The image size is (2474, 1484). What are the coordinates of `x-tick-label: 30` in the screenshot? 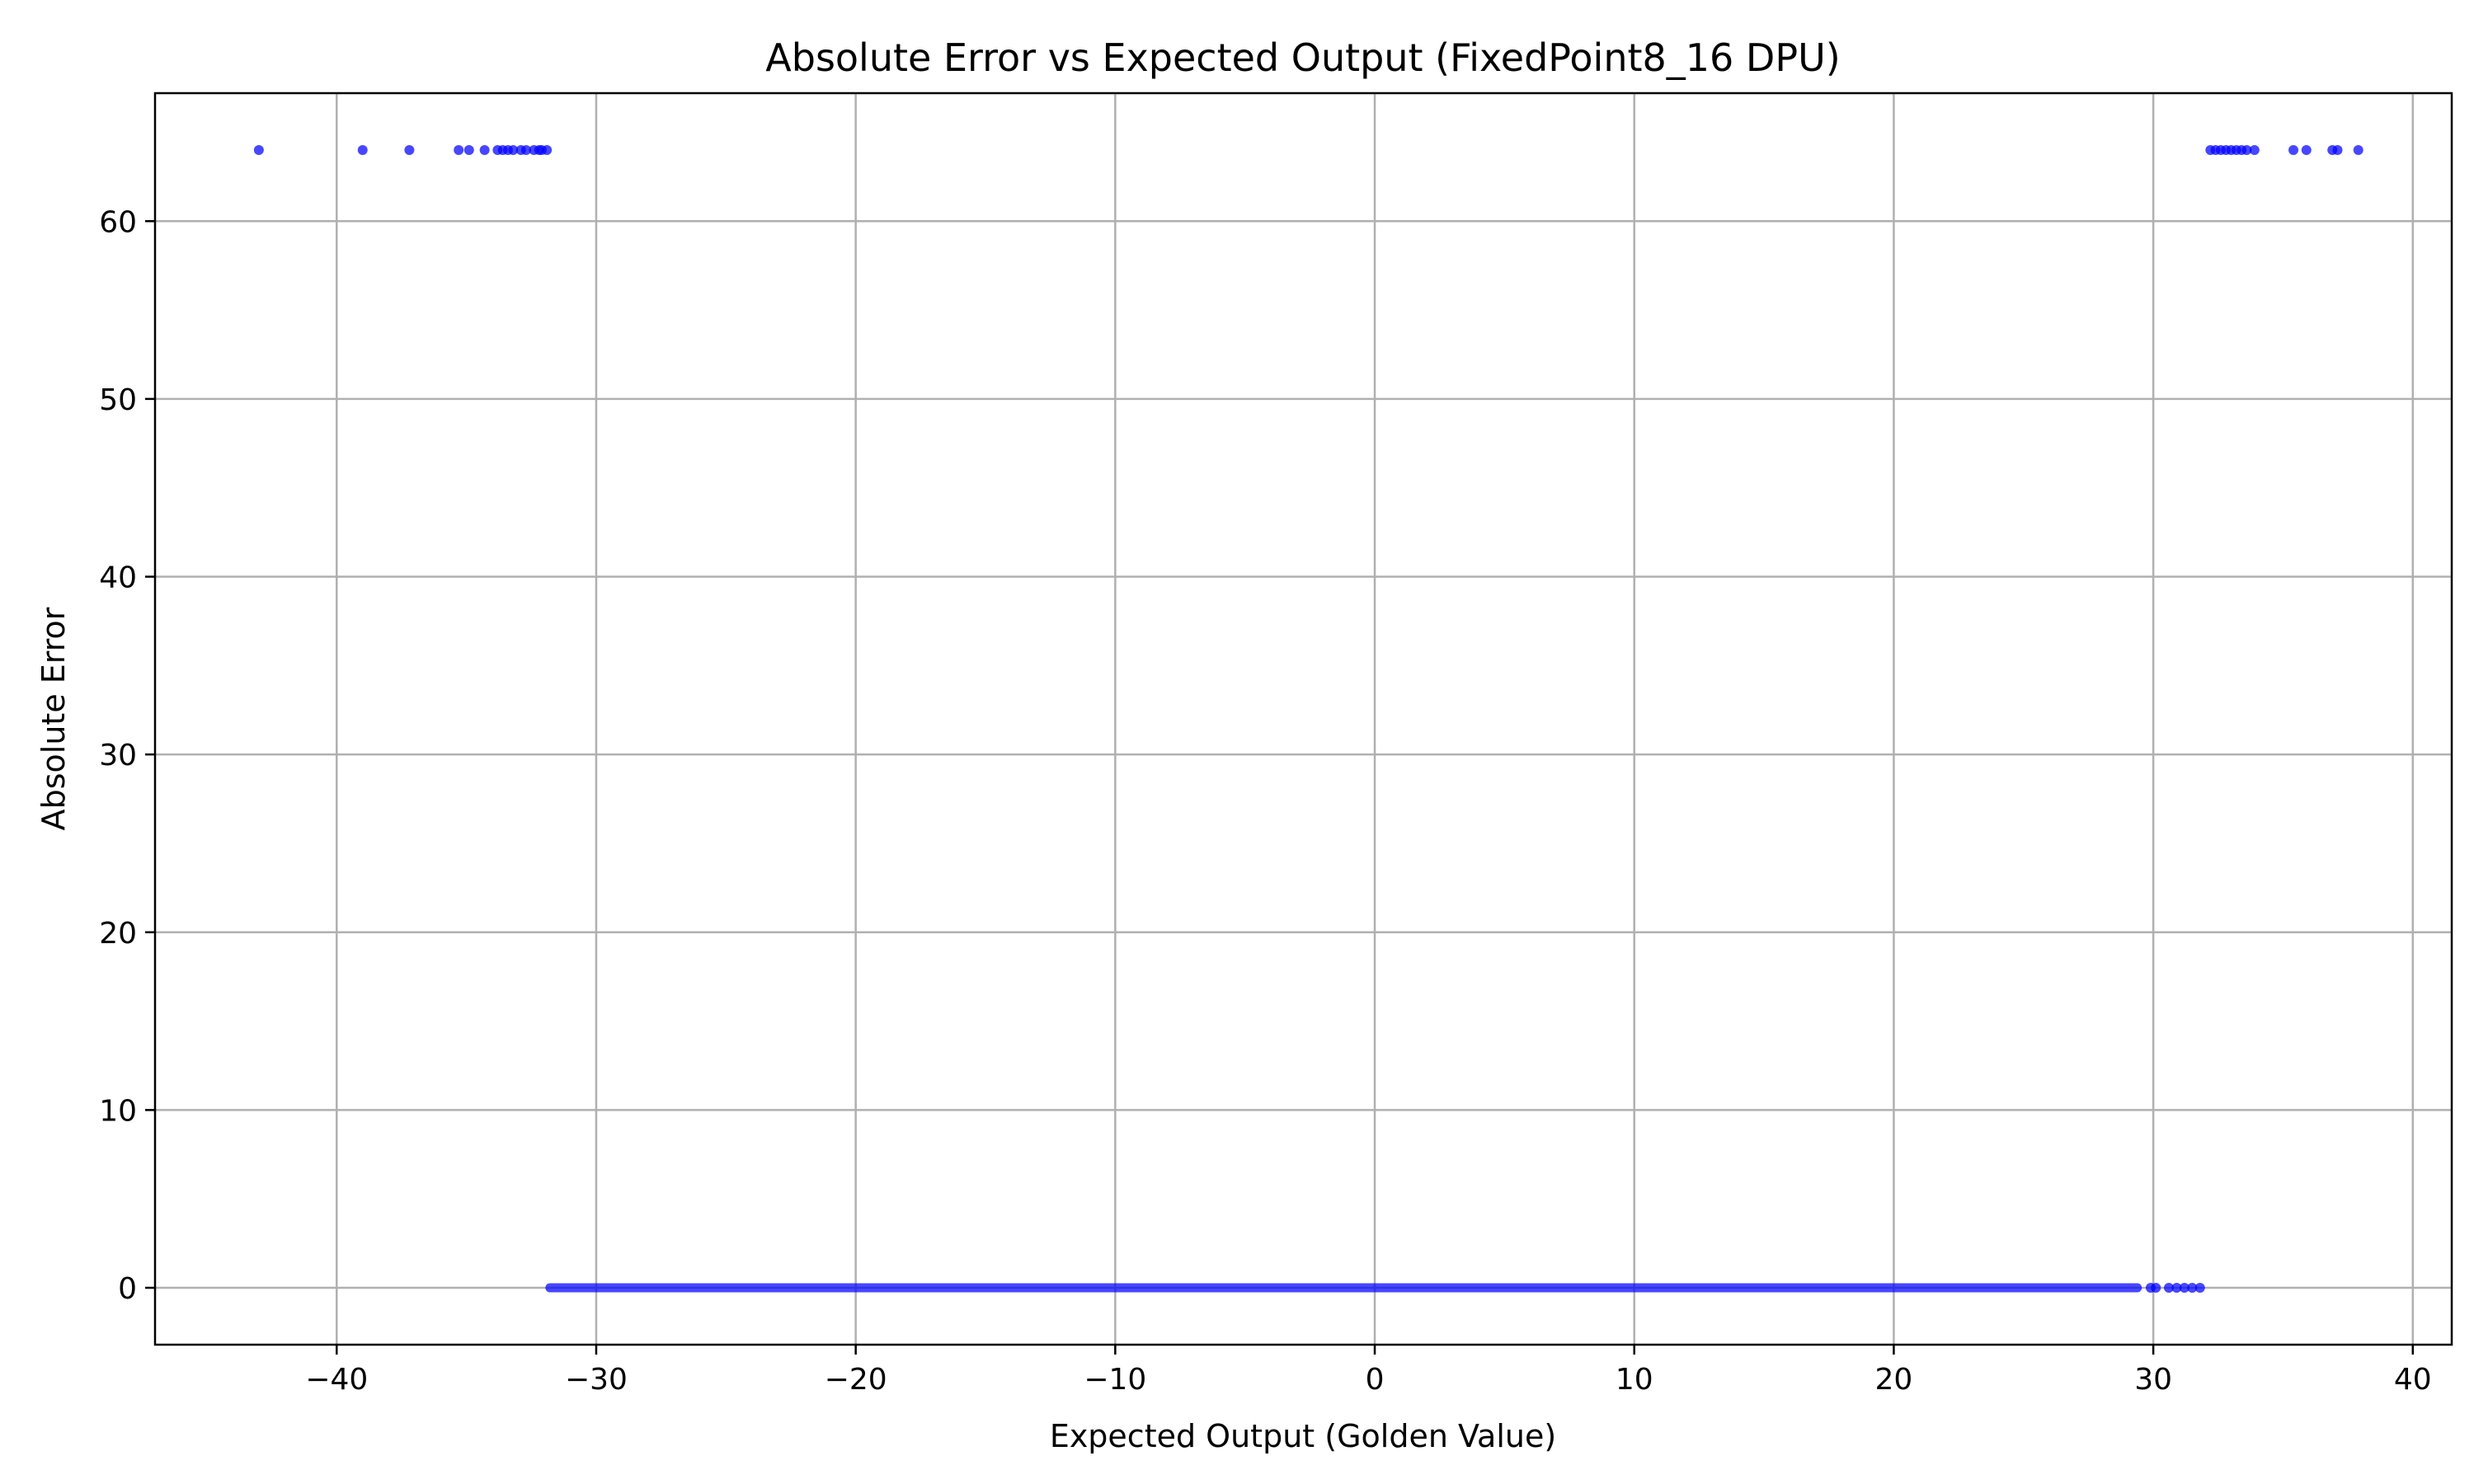 It's located at (2153, 1380).